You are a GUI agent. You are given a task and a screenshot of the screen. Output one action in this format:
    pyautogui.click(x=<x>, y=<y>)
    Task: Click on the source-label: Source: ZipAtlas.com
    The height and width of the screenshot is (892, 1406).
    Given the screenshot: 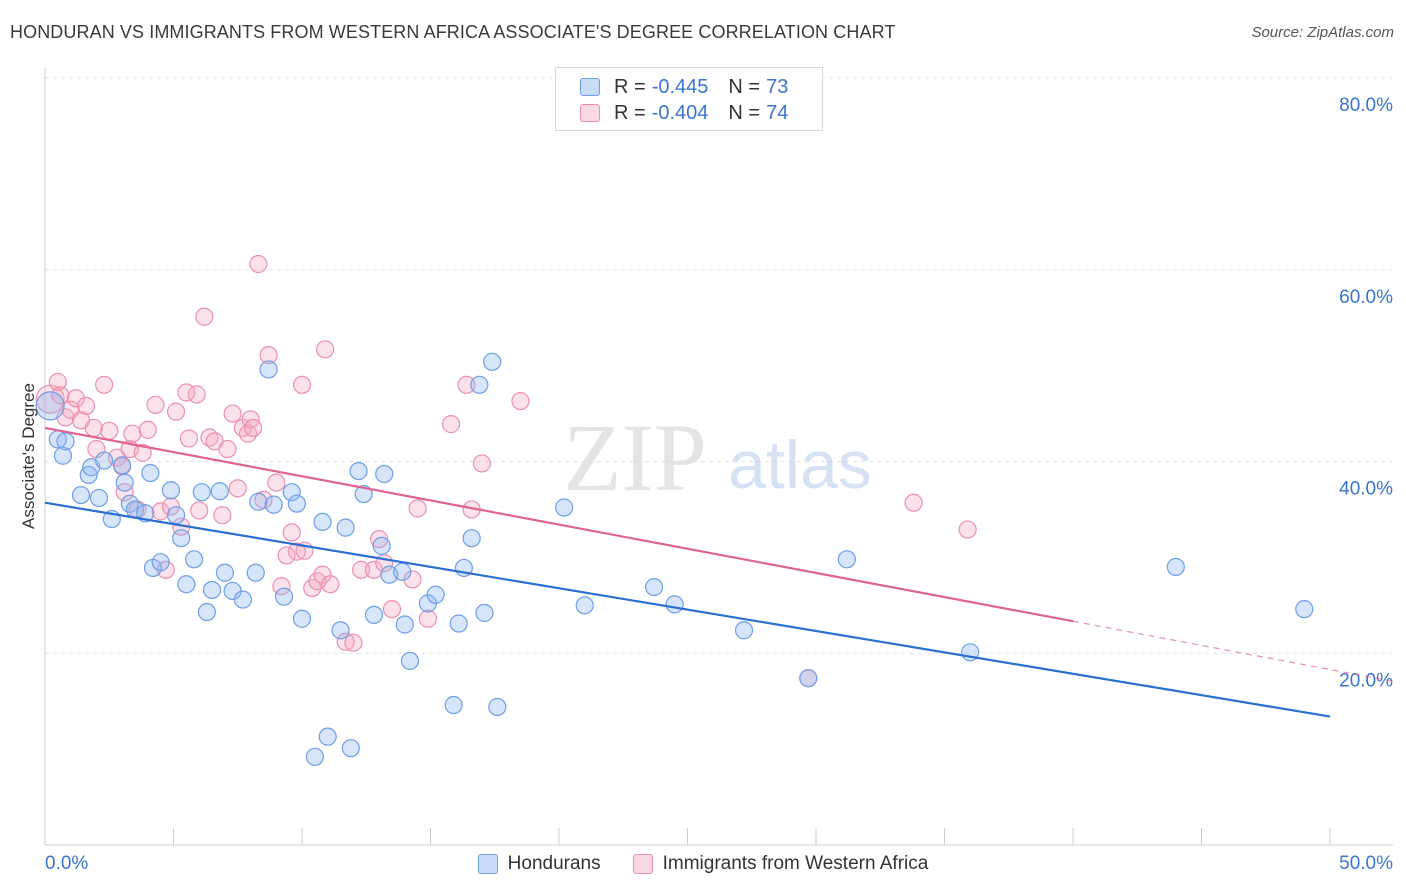 What is the action you would take?
    pyautogui.click(x=1322, y=32)
    